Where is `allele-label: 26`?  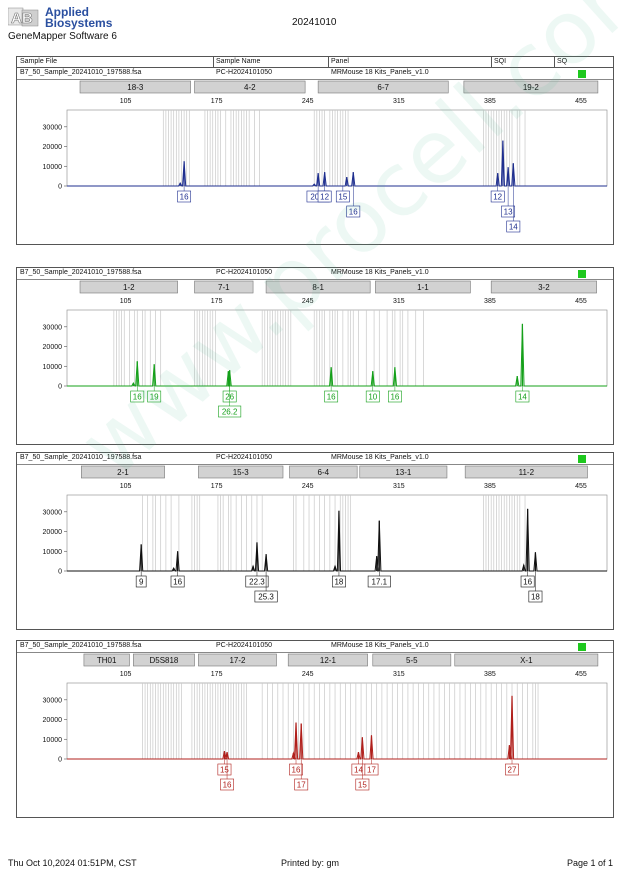
allele-label: 26 is located at coordinates (229, 397).